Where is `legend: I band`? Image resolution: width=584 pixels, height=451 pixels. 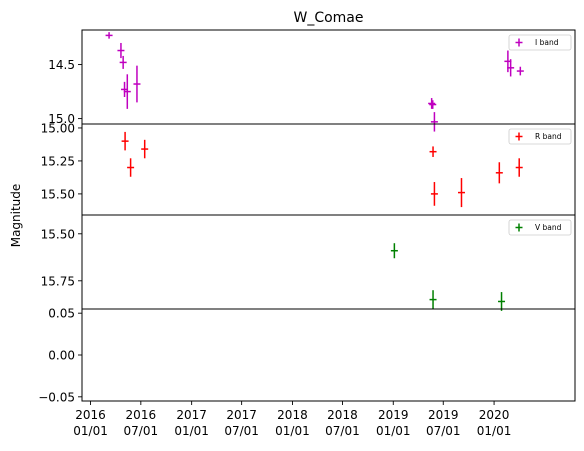
legend: I band is located at coordinates (540, 42).